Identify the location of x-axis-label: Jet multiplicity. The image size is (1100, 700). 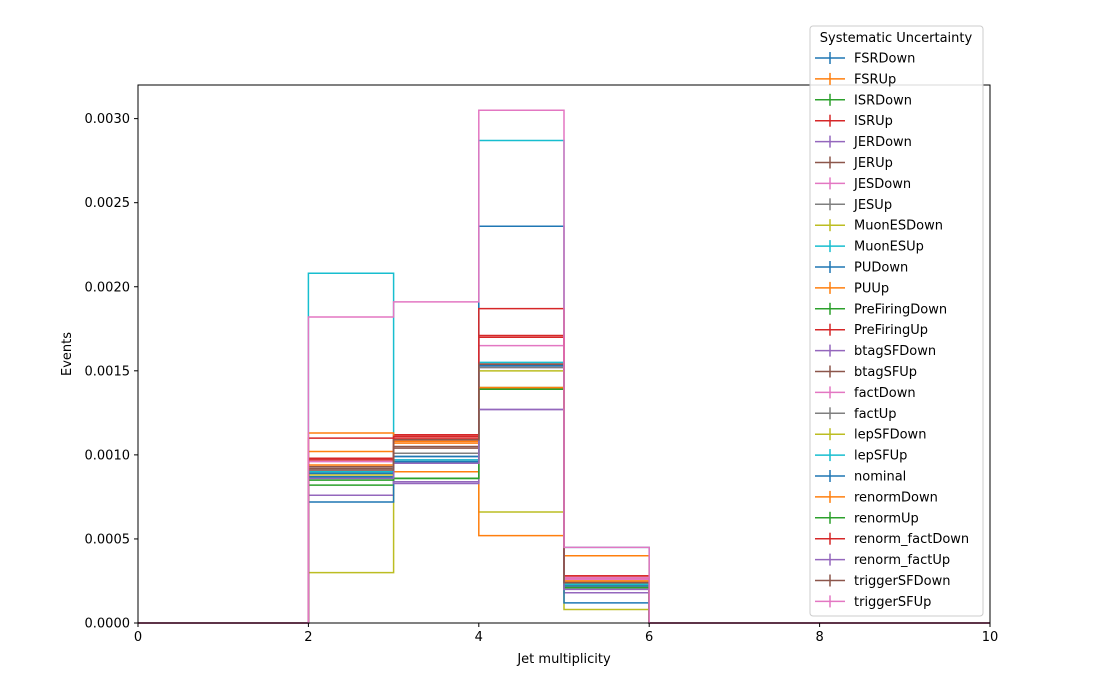
(563, 659).